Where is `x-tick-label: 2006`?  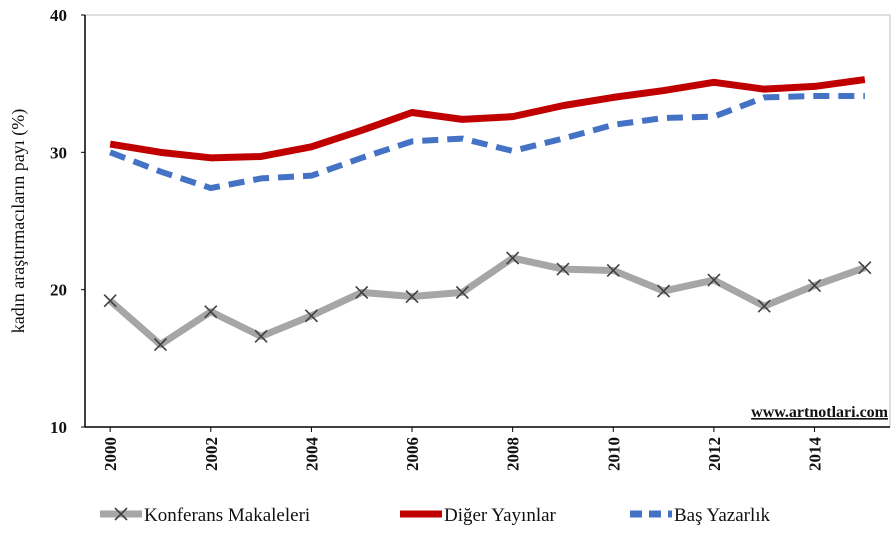 x-tick-label: 2006 is located at coordinates (412, 454).